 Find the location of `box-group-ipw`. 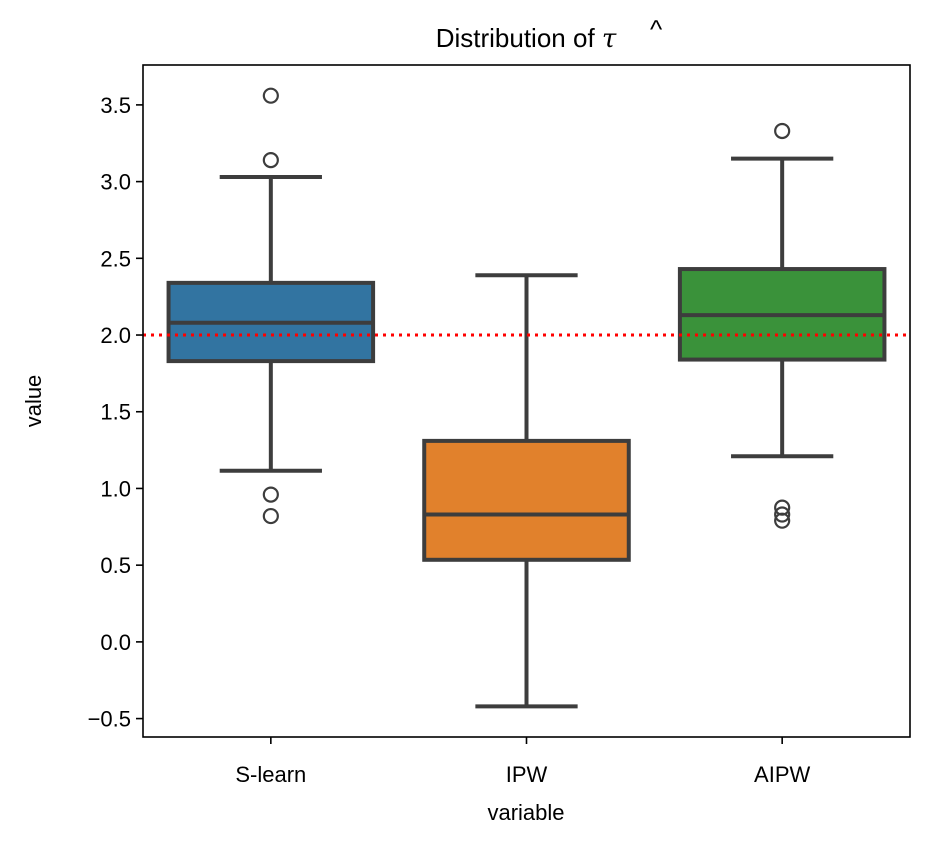

box-group-ipw is located at coordinates (526, 491).